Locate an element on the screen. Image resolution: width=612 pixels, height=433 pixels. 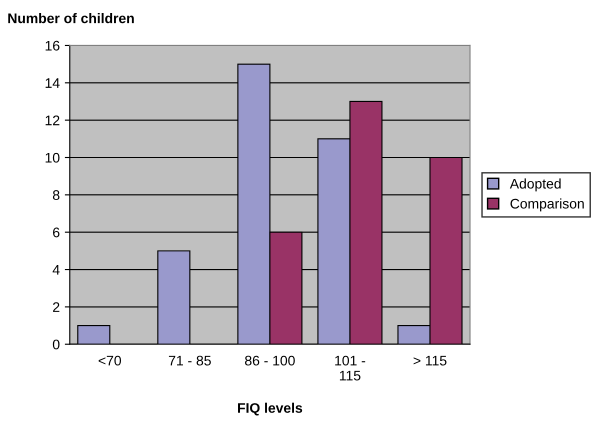
y-tick-label: 4 is located at coordinates (56, 270).